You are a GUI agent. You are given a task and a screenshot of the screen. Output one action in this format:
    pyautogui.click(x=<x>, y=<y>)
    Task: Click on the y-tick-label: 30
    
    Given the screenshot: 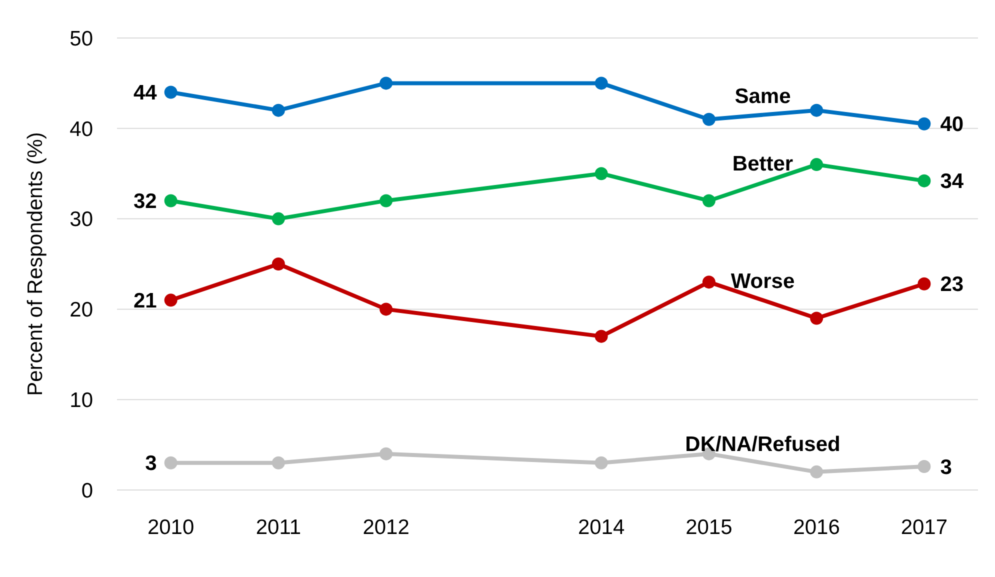 What is the action you would take?
    pyautogui.click(x=81, y=220)
    